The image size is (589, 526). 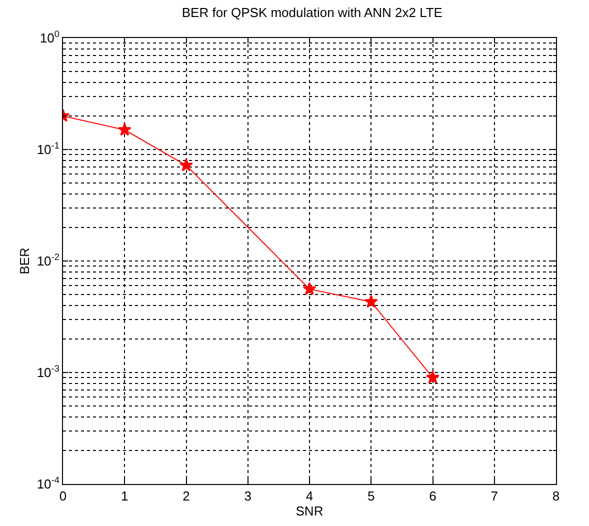 What do you see at coordinates (310, 511) in the screenshot?
I see `x-axis-title: SNR` at bounding box center [310, 511].